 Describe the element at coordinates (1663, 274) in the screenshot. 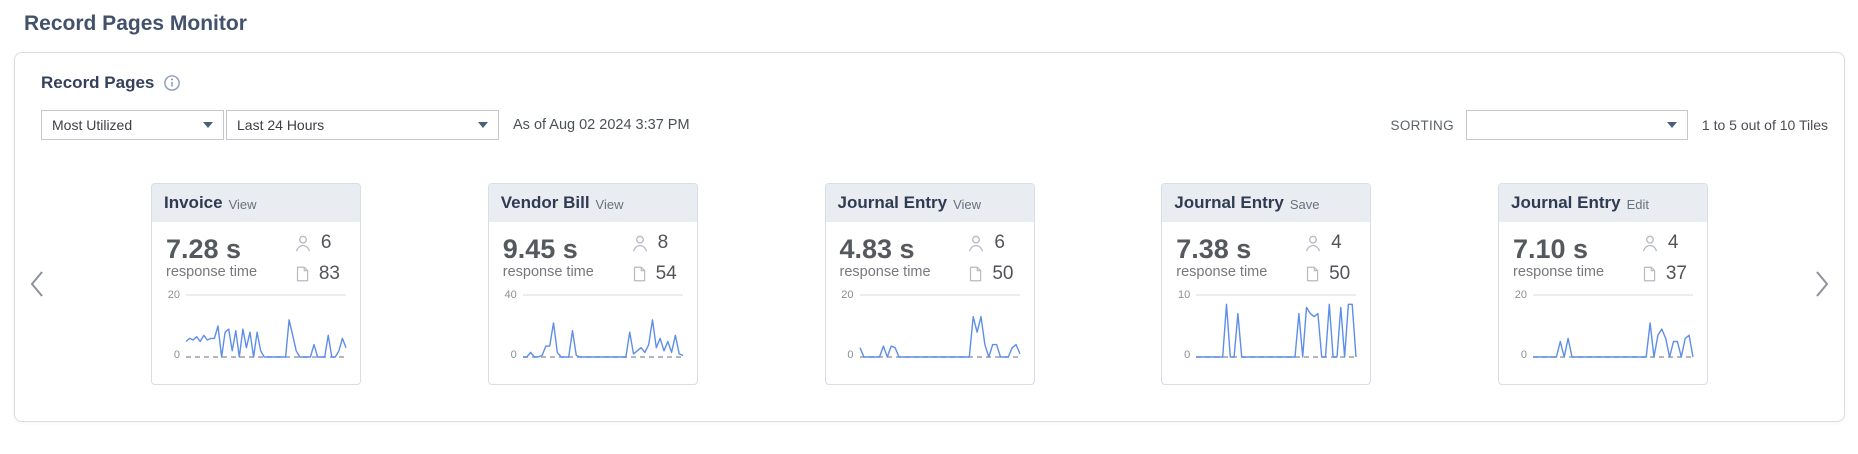

I see `pages-count-row: 37` at that location.